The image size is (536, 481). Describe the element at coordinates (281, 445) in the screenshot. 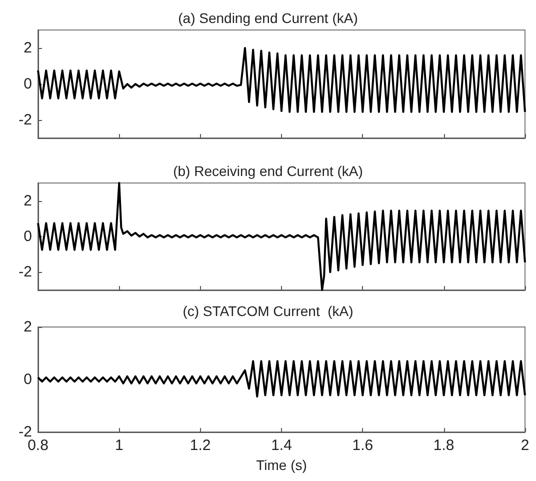

I see `x-tick-label: 1.4` at that location.